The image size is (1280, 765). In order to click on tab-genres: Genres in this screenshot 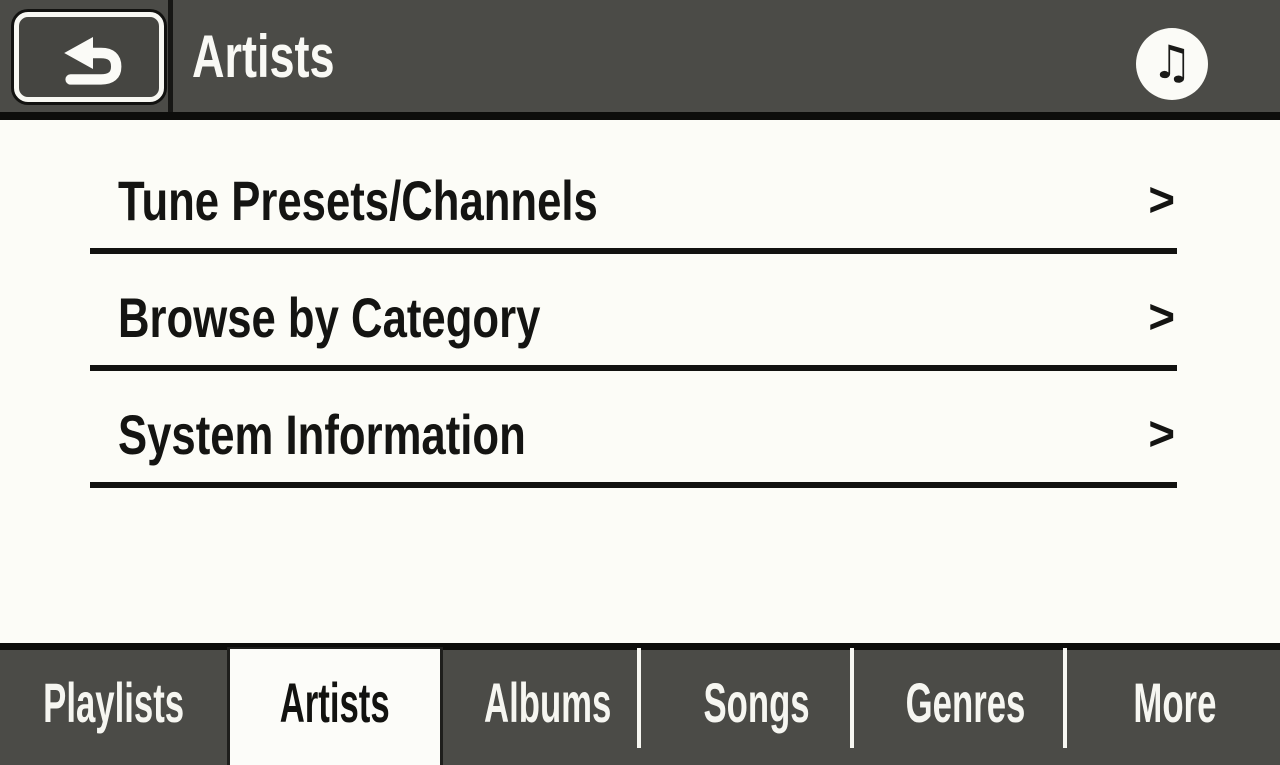, I will do `click(965, 707)`.